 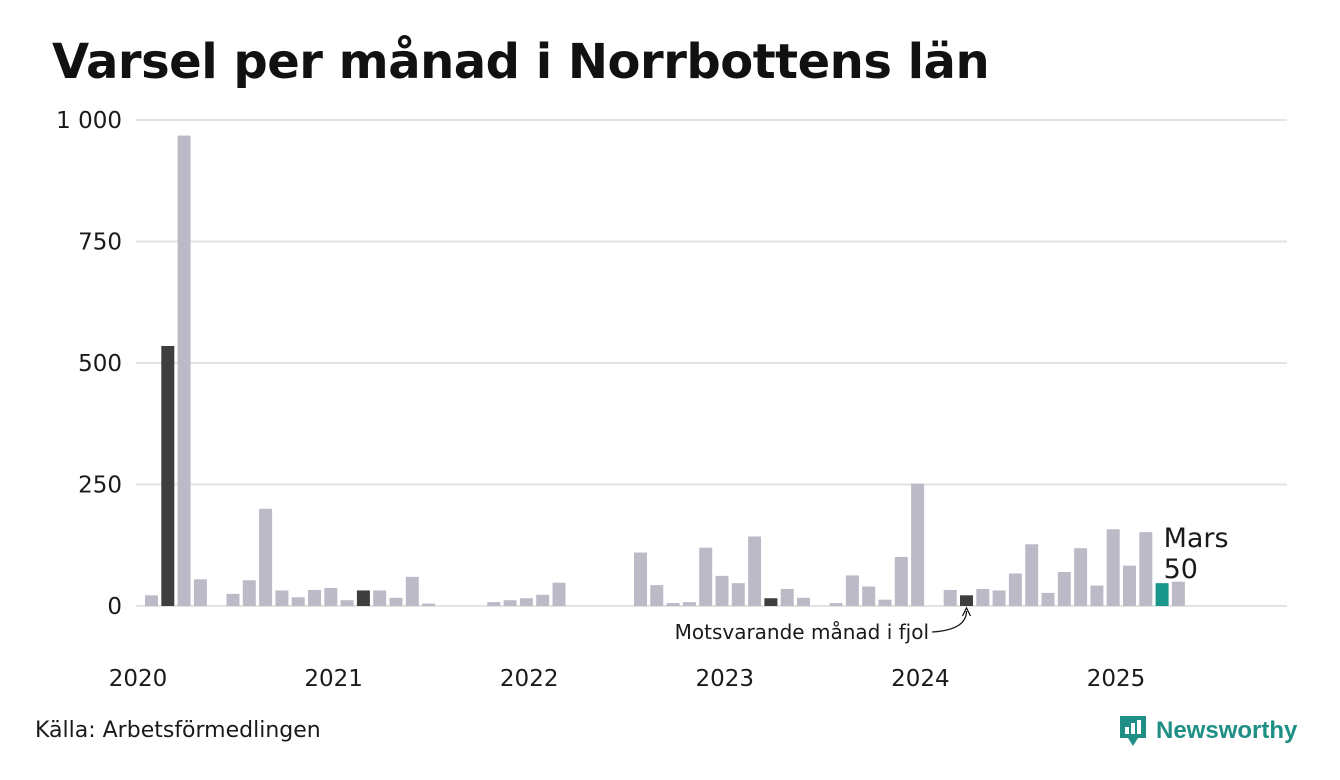 I want to click on x-tick-label: 2023, so click(x=725, y=679).